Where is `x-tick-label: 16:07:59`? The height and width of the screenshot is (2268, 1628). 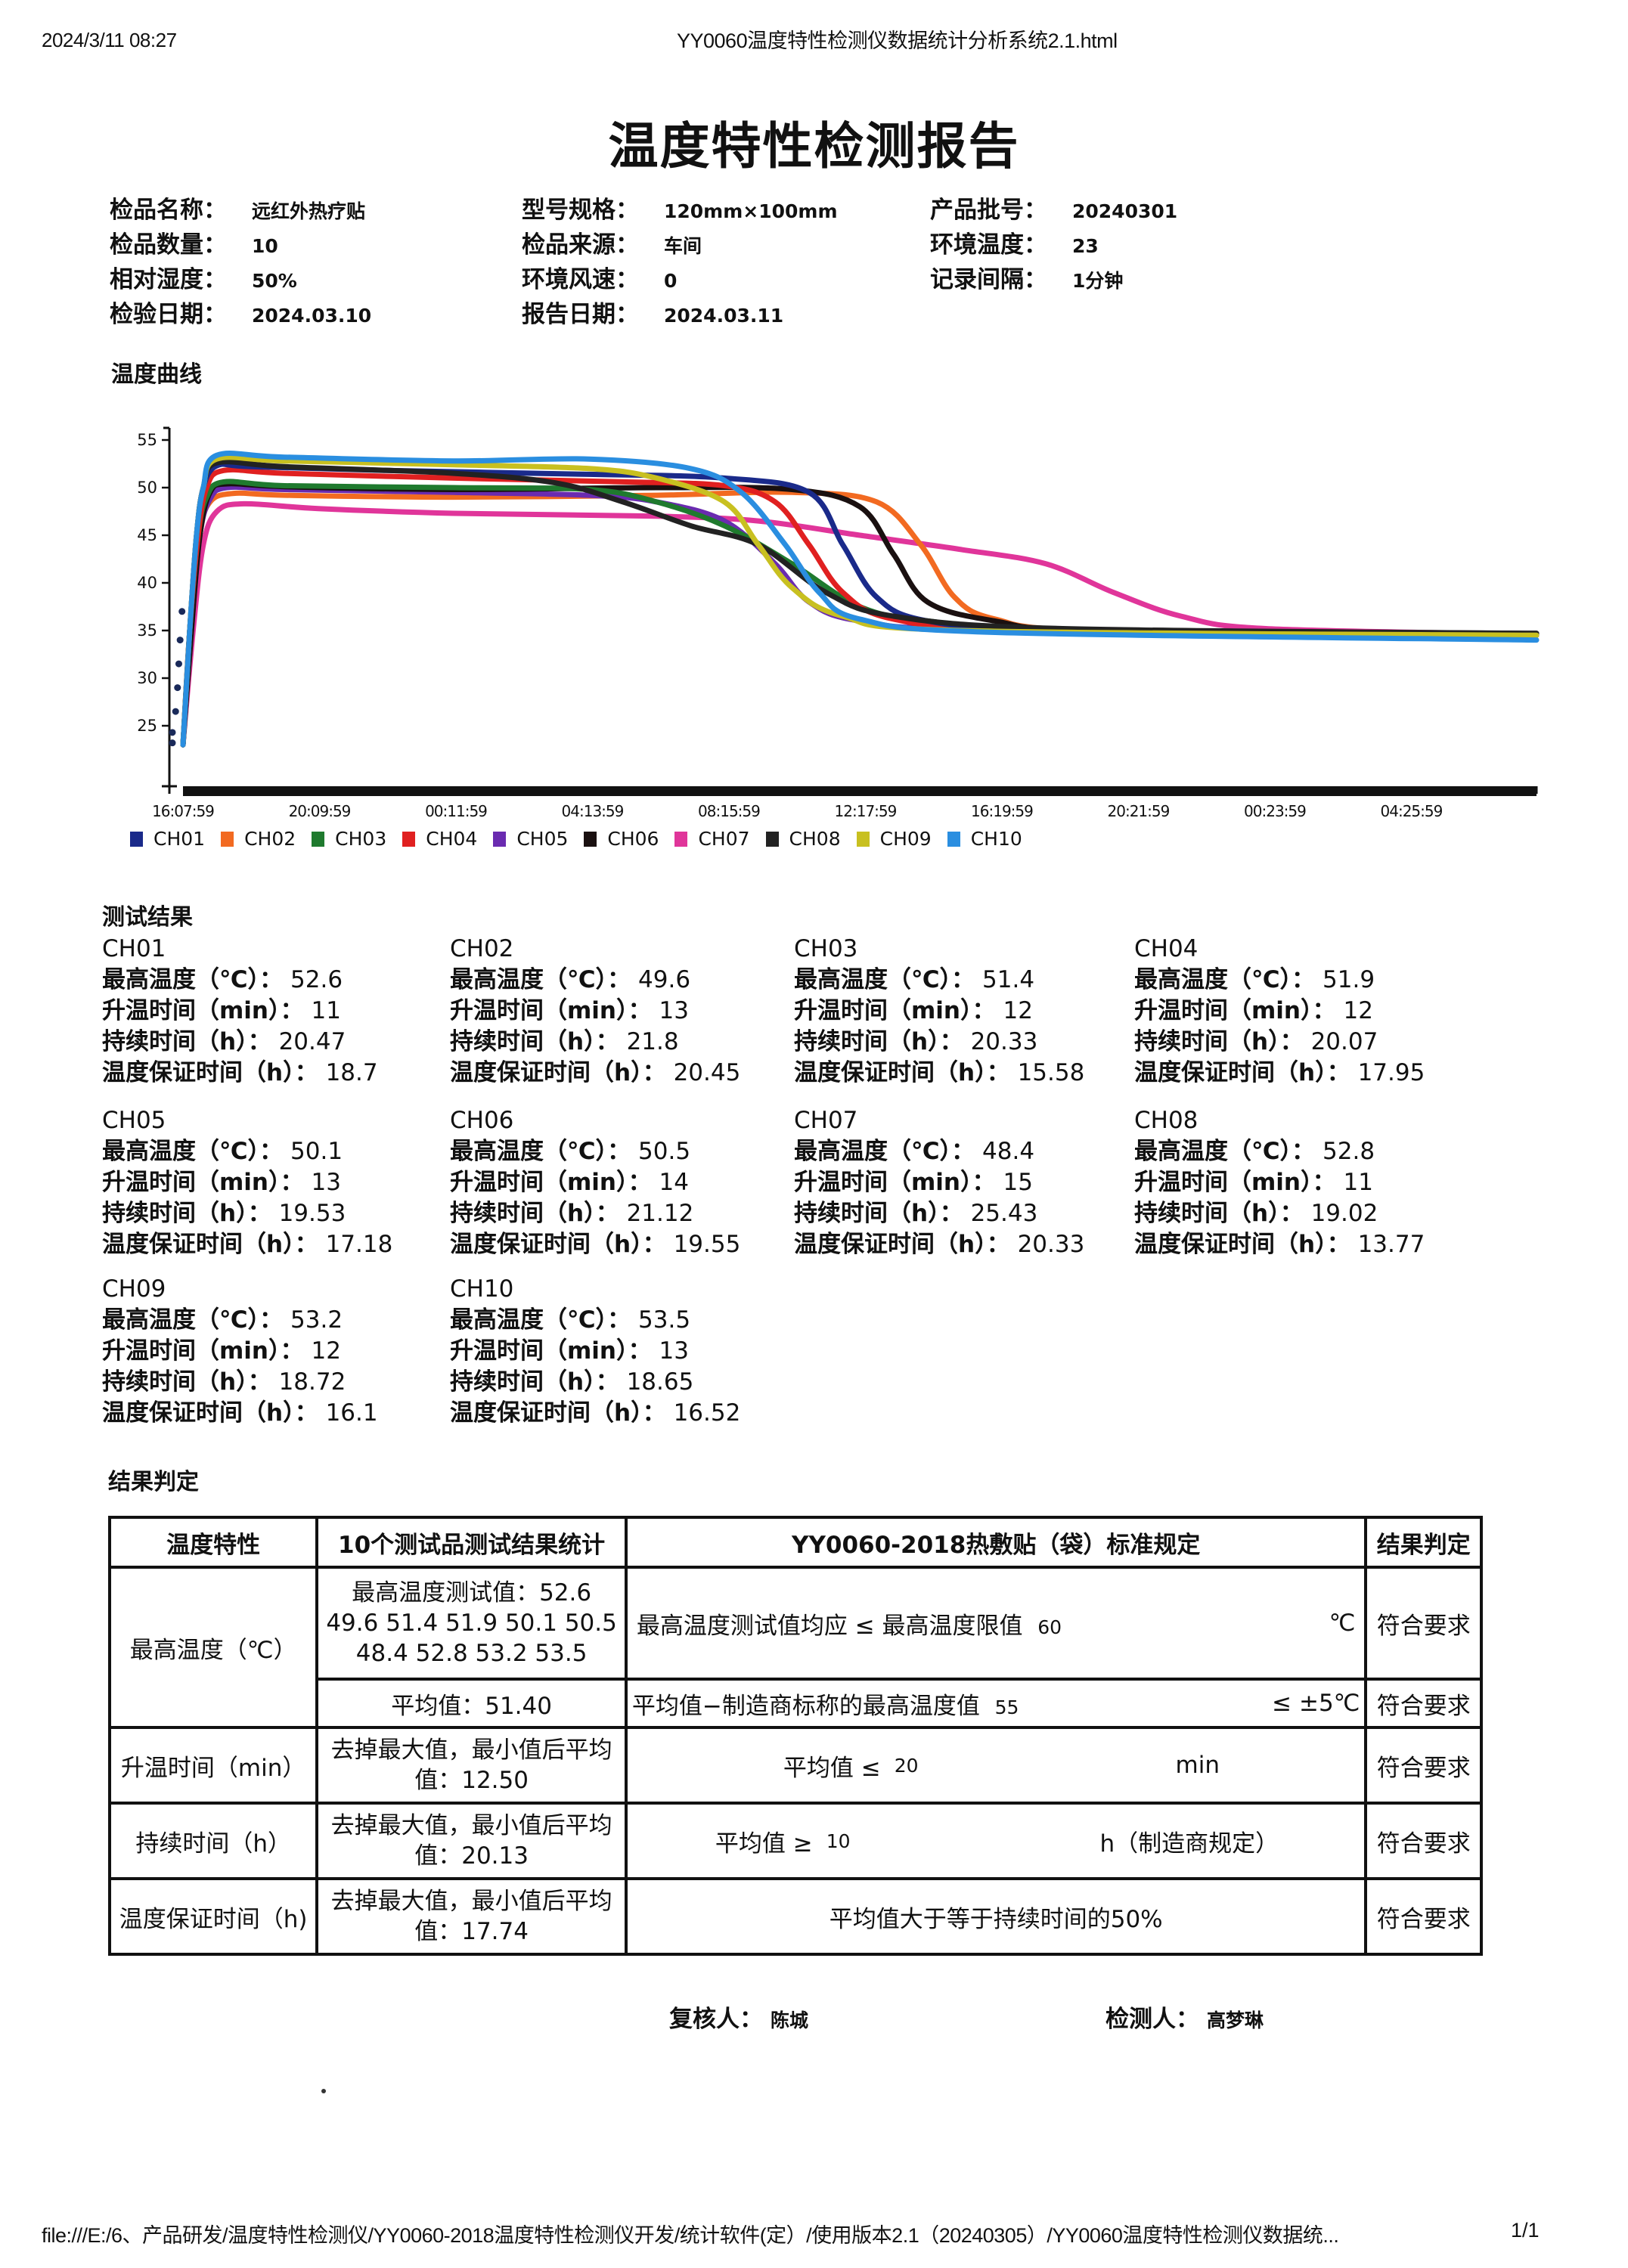 x-tick-label: 16:07:59 is located at coordinates (183, 811).